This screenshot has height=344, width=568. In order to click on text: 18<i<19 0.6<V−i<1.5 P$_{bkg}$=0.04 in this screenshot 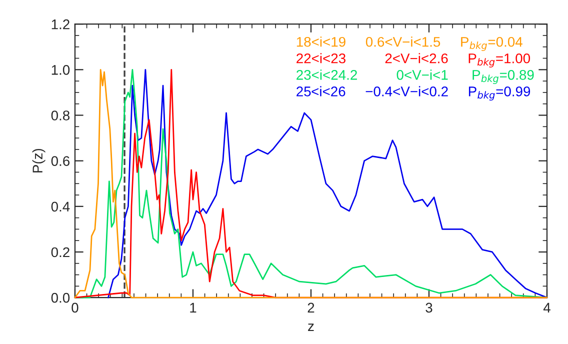, I will do `click(409, 43)`.